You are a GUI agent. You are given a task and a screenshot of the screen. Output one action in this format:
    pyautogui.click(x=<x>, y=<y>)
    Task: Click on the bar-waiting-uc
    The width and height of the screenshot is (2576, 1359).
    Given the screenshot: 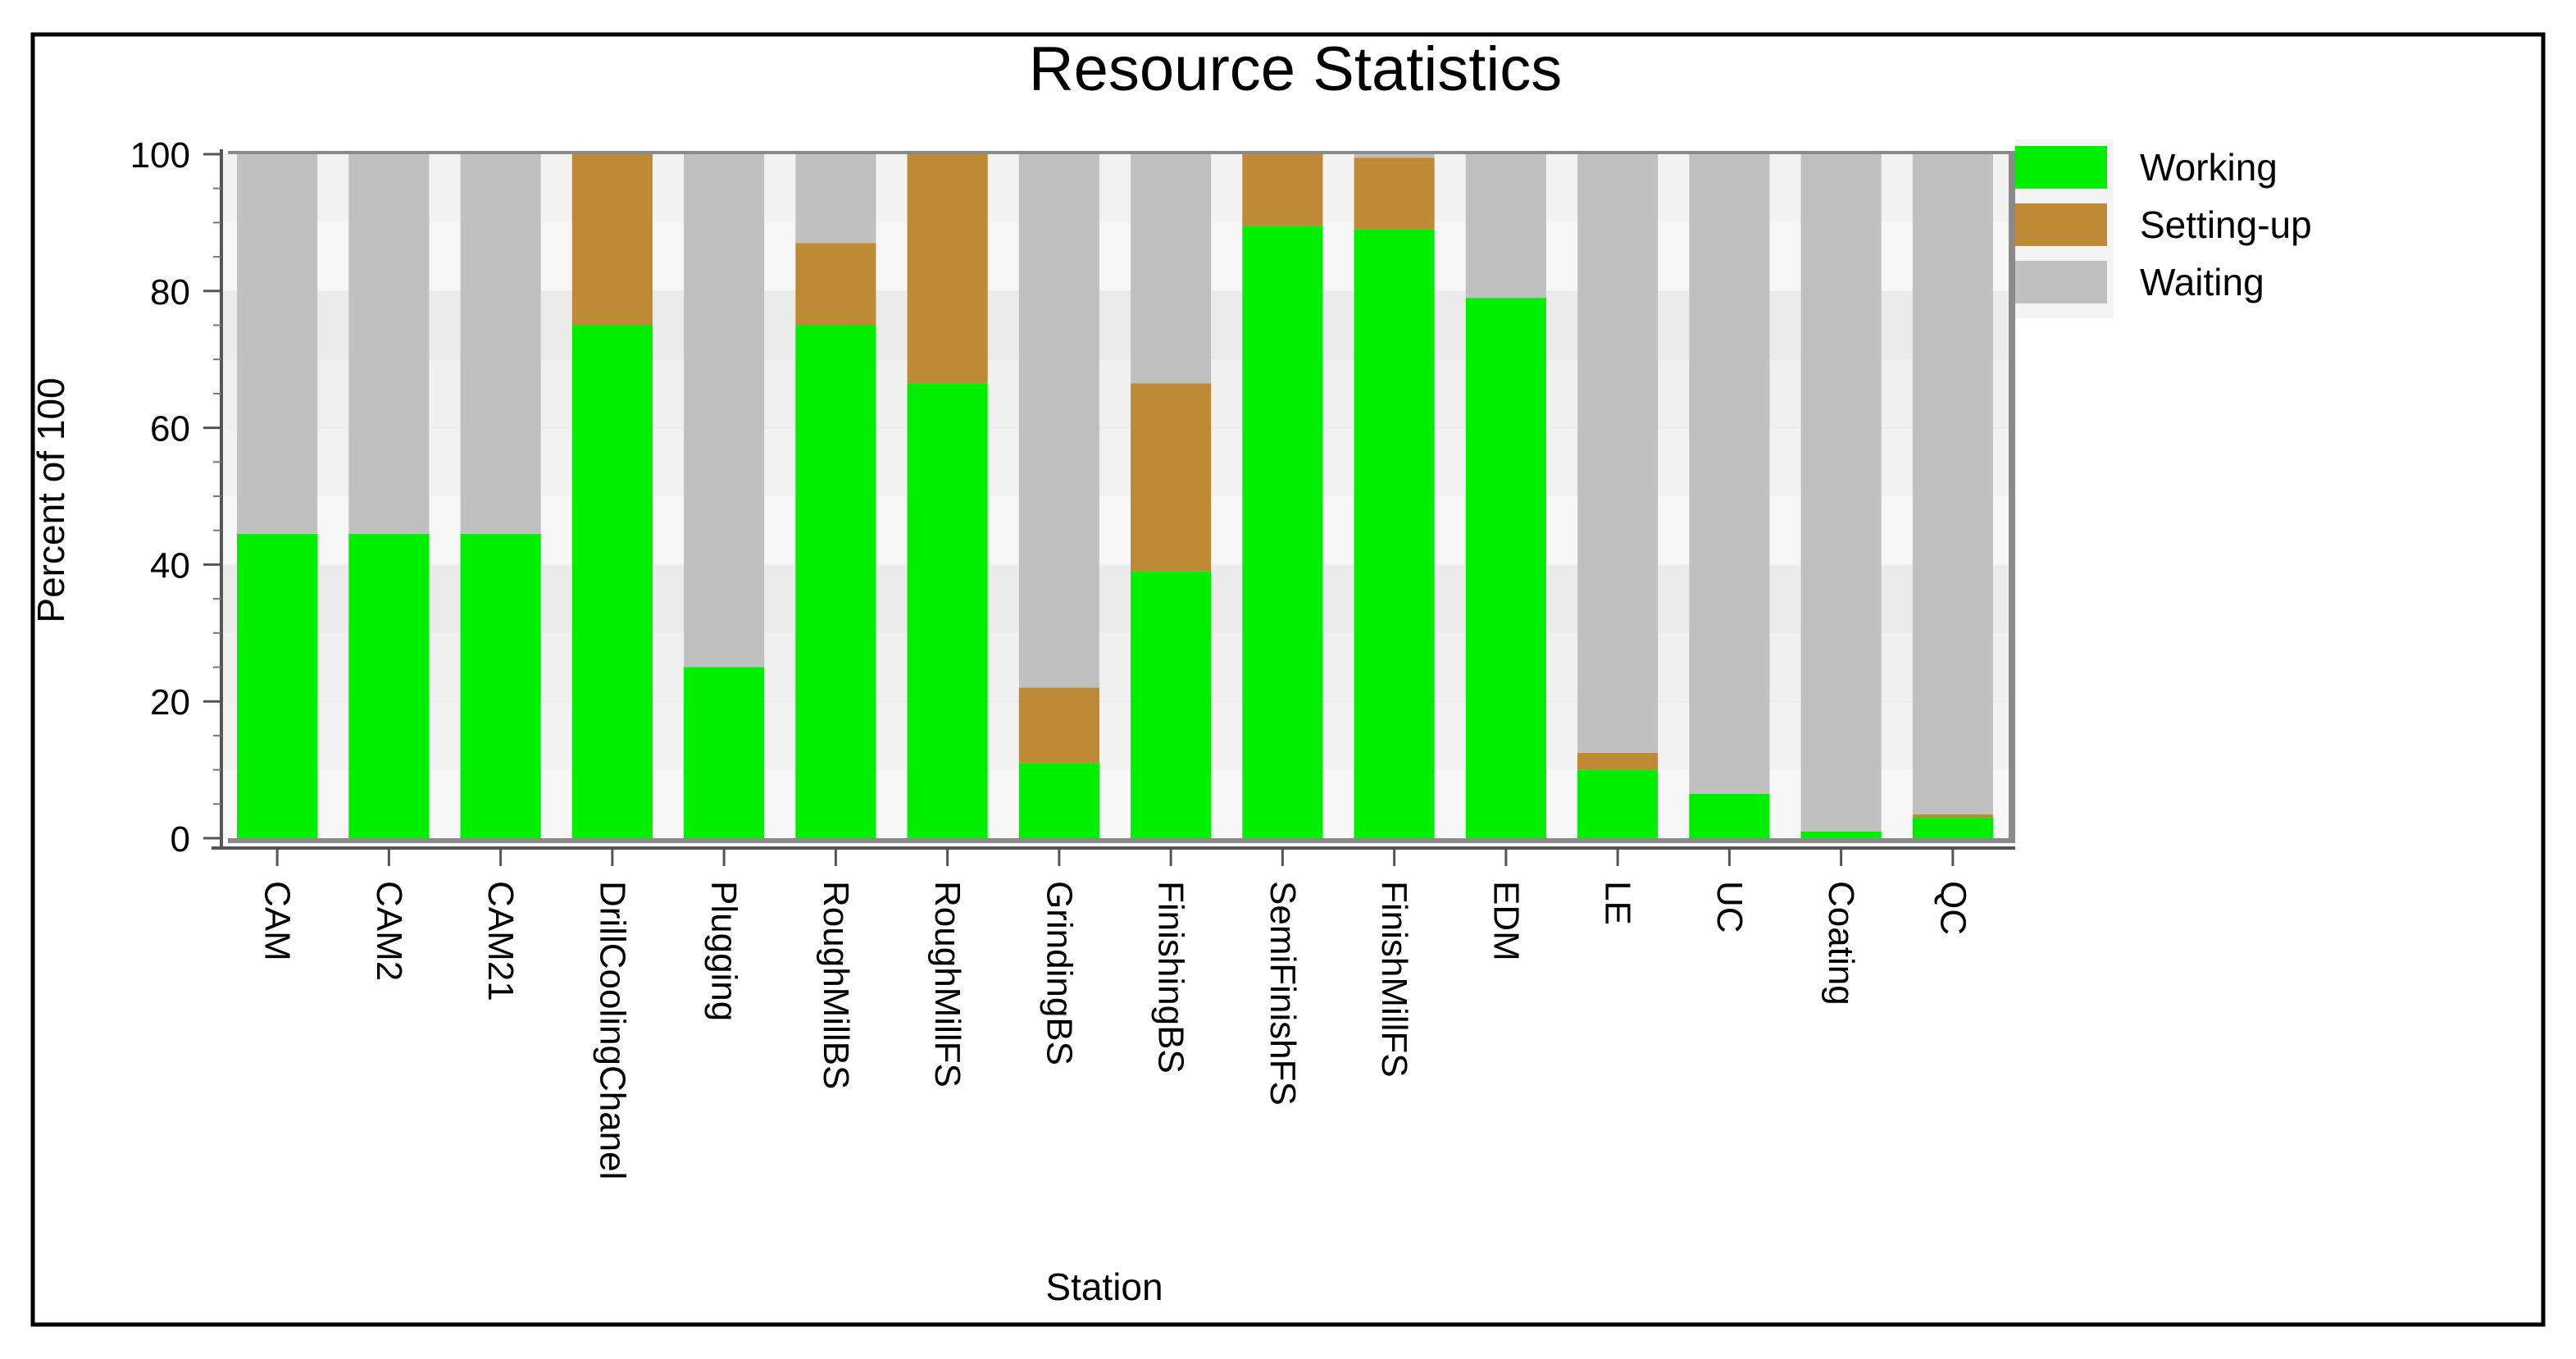 What is the action you would take?
    pyautogui.click(x=1730, y=474)
    